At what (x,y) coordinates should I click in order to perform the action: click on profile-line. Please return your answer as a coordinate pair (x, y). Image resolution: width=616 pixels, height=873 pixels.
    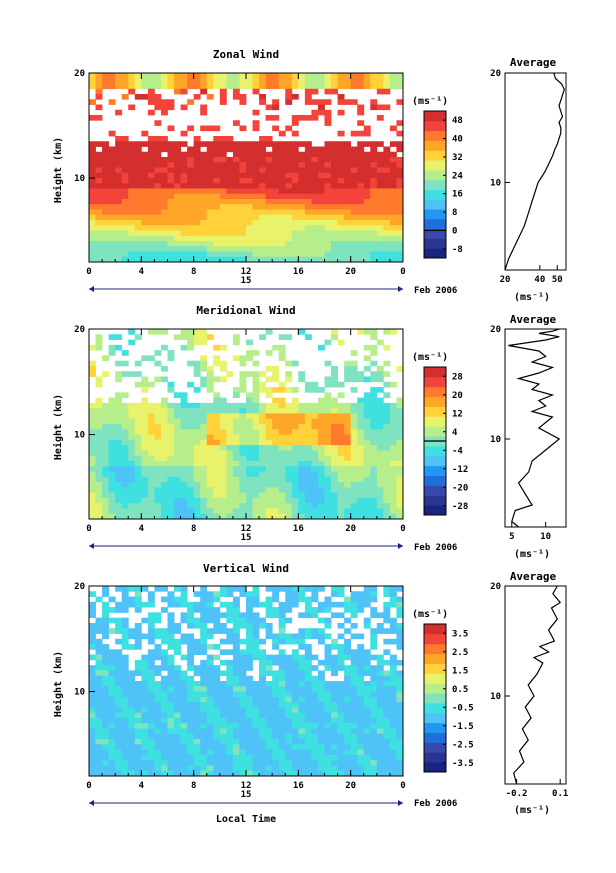
    Looking at the image, I should click on (537, 685).